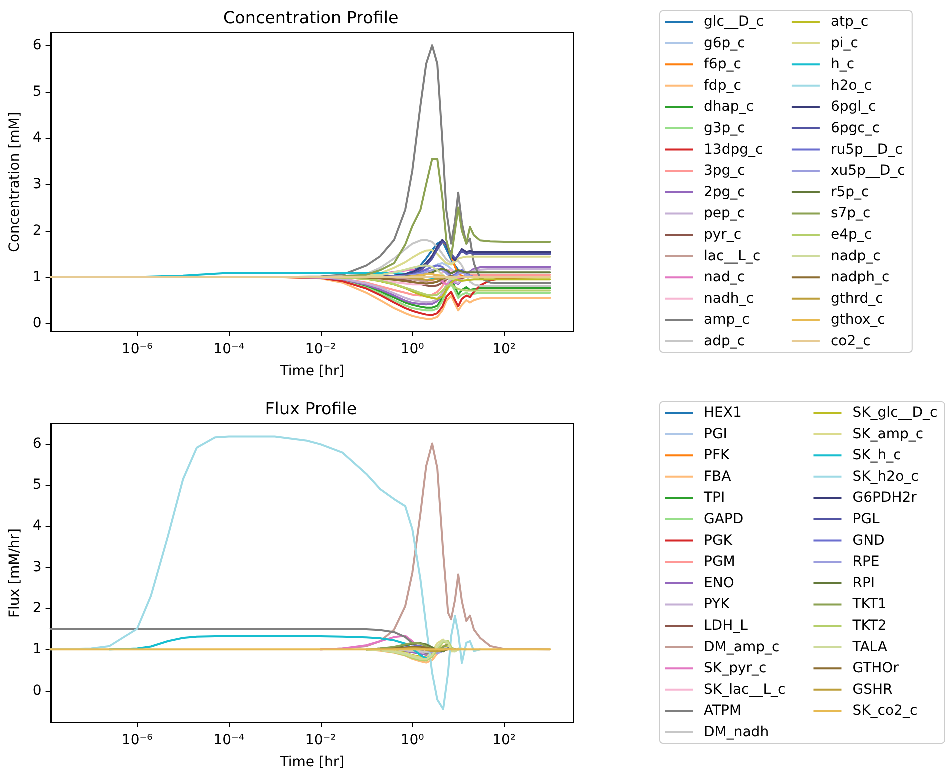 The width and height of the screenshot is (952, 781). Describe the element at coordinates (725, 214) in the screenshot. I see `legend-label: pep_c` at that location.